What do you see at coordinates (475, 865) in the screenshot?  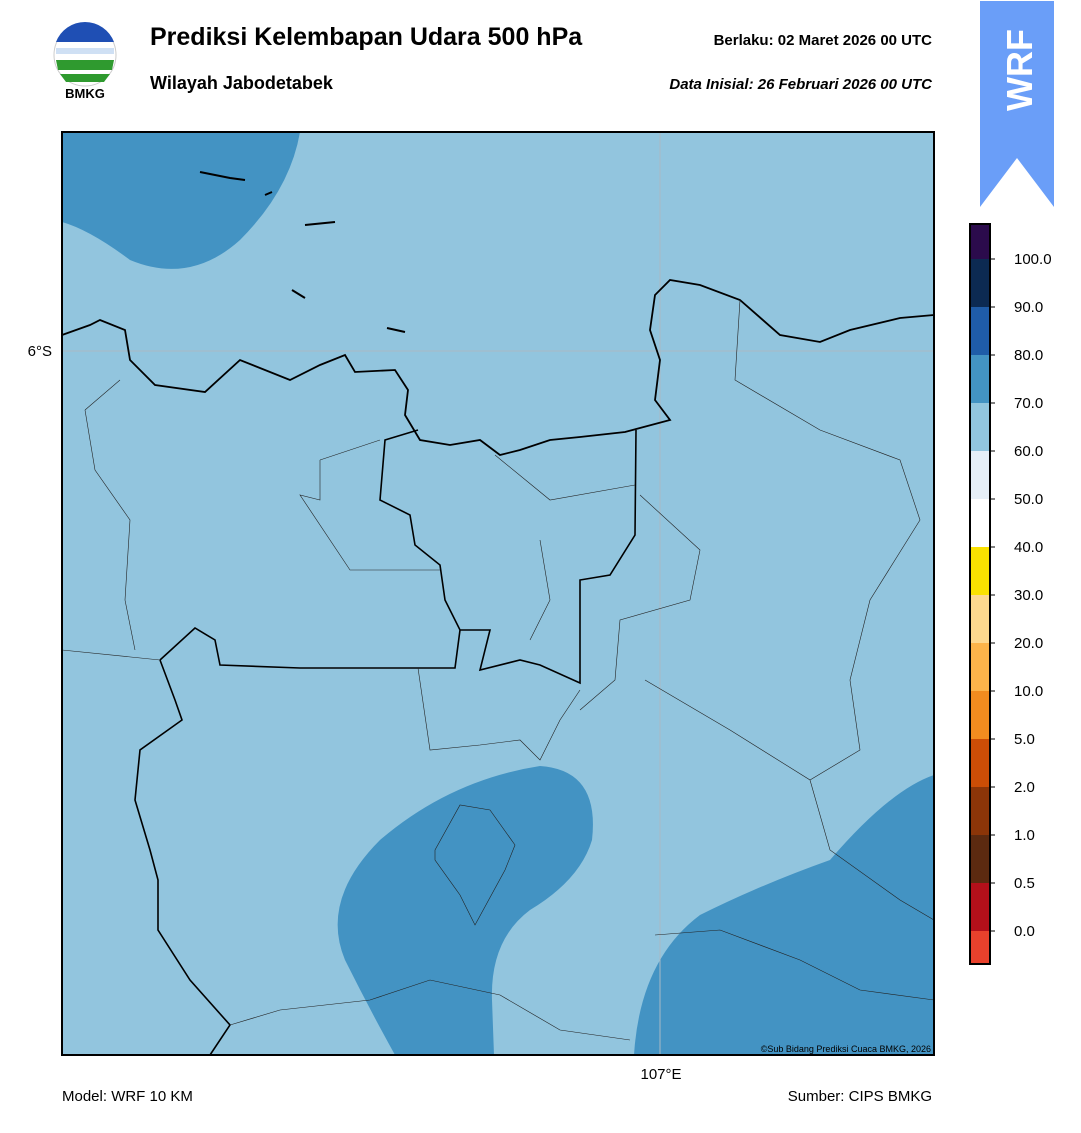 I see `regency-border` at bounding box center [475, 865].